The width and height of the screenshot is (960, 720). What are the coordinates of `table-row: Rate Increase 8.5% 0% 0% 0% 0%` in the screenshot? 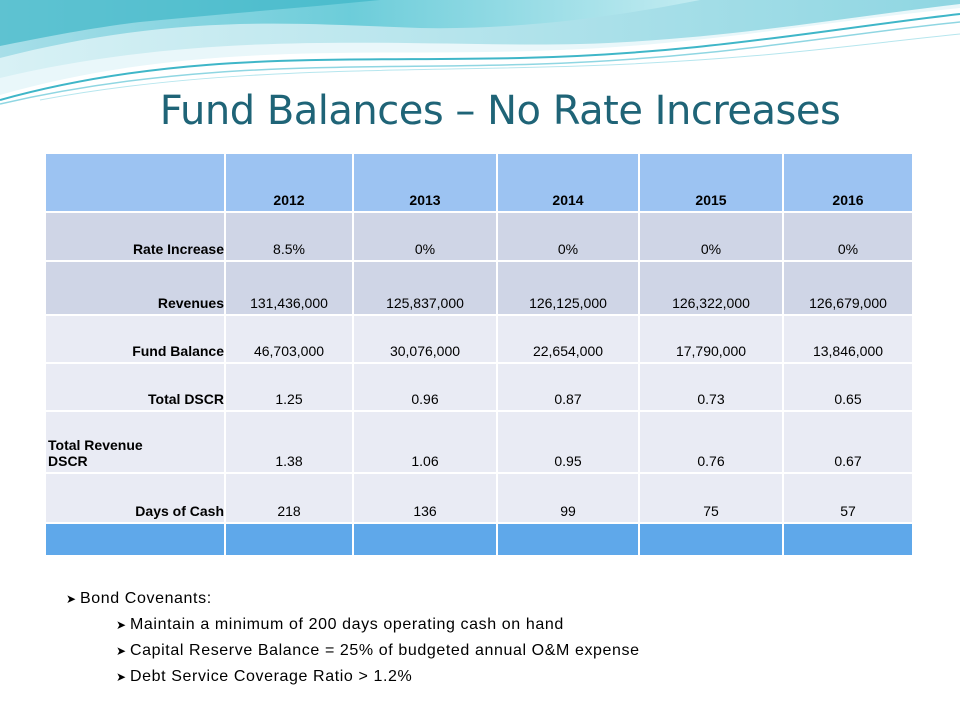 It's located at (479, 236).